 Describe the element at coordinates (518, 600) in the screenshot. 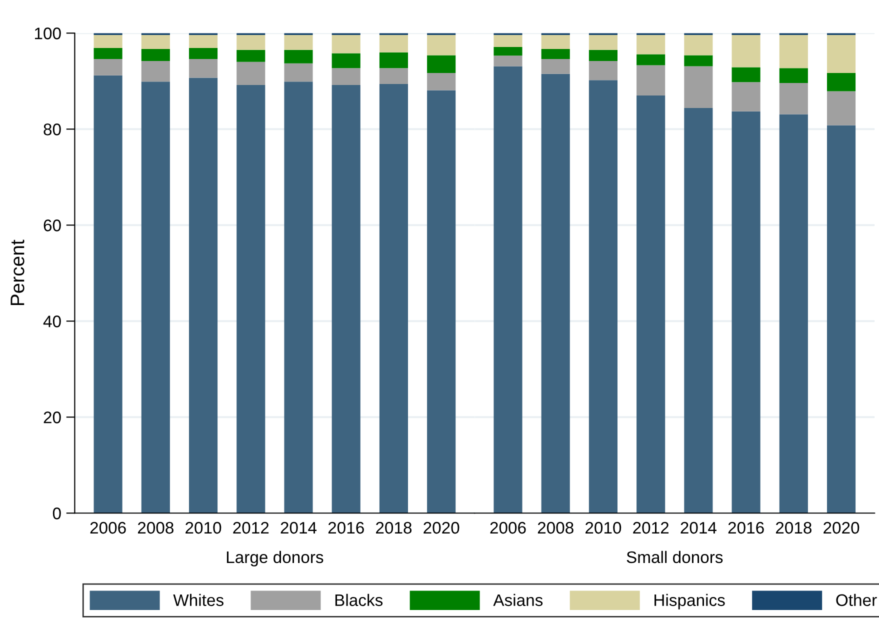

I see `legend-label: Asians` at that location.